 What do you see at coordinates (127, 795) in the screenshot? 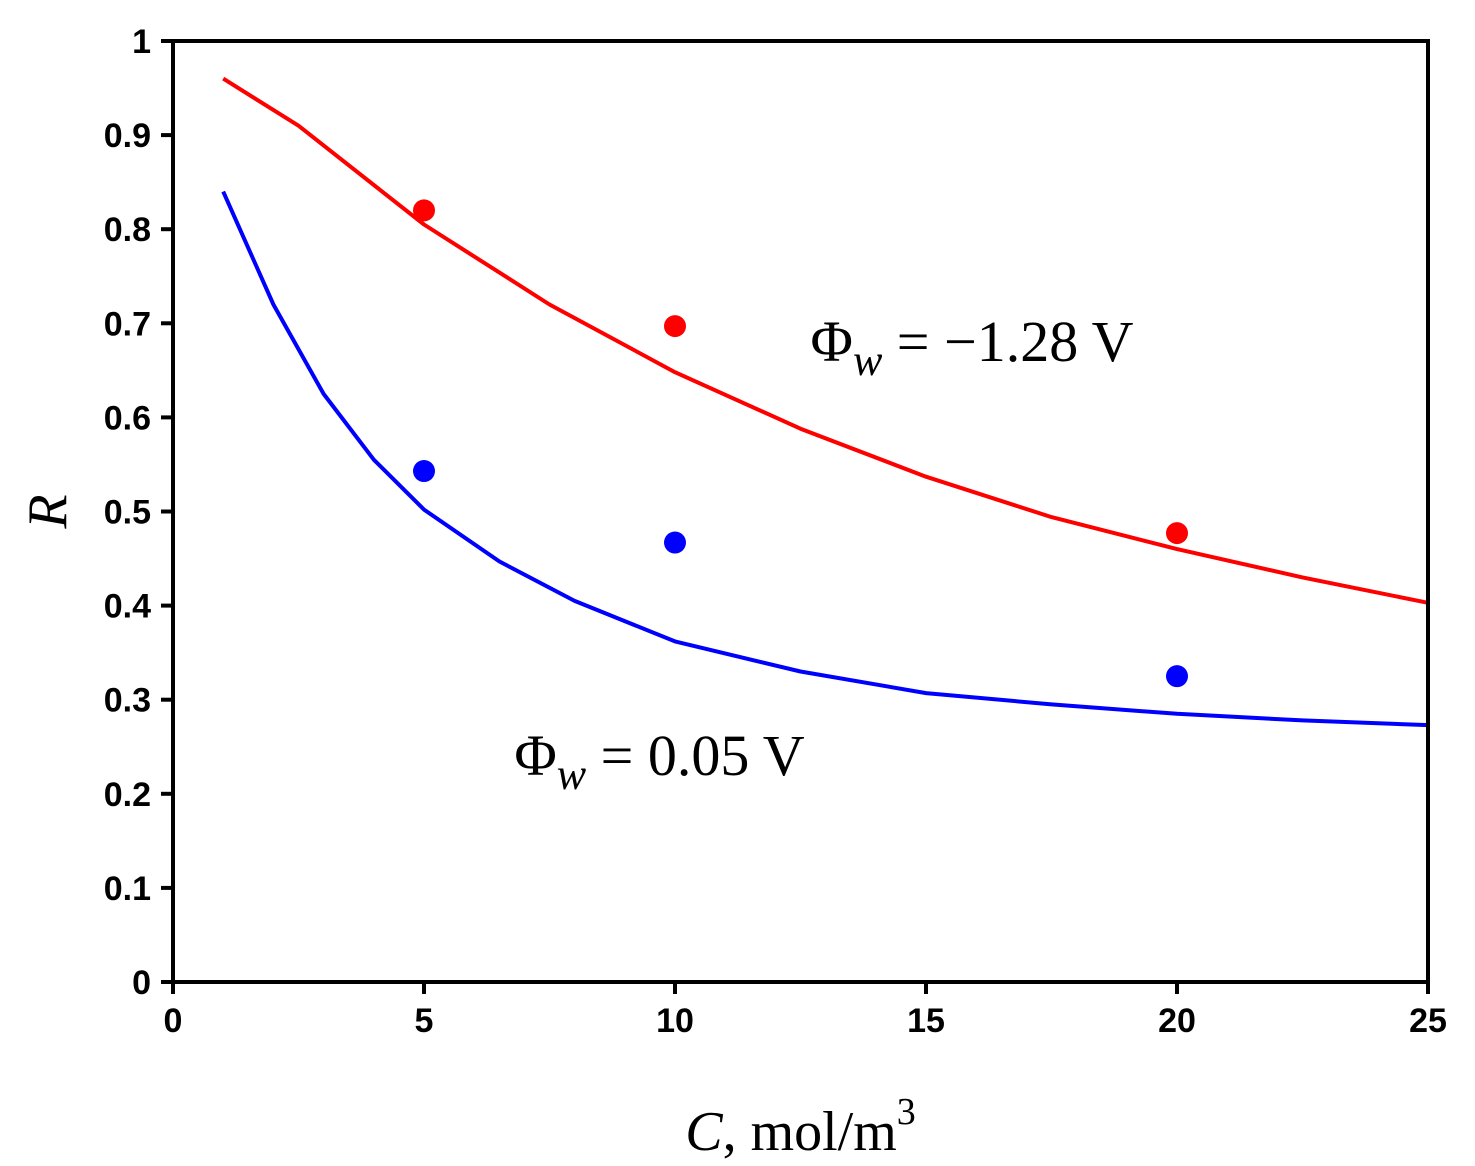
I see `y-tick-label: 0.2` at bounding box center [127, 795].